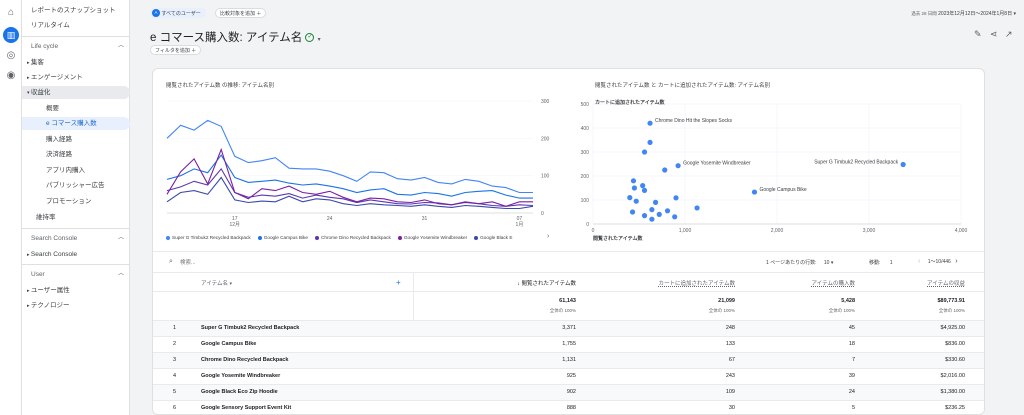 This screenshot has height=415, width=1024. What do you see at coordinates (352, 237) in the screenshot?
I see `legend-item: Chrome Dino Recycled Backpack` at bounding box center [352, 237].